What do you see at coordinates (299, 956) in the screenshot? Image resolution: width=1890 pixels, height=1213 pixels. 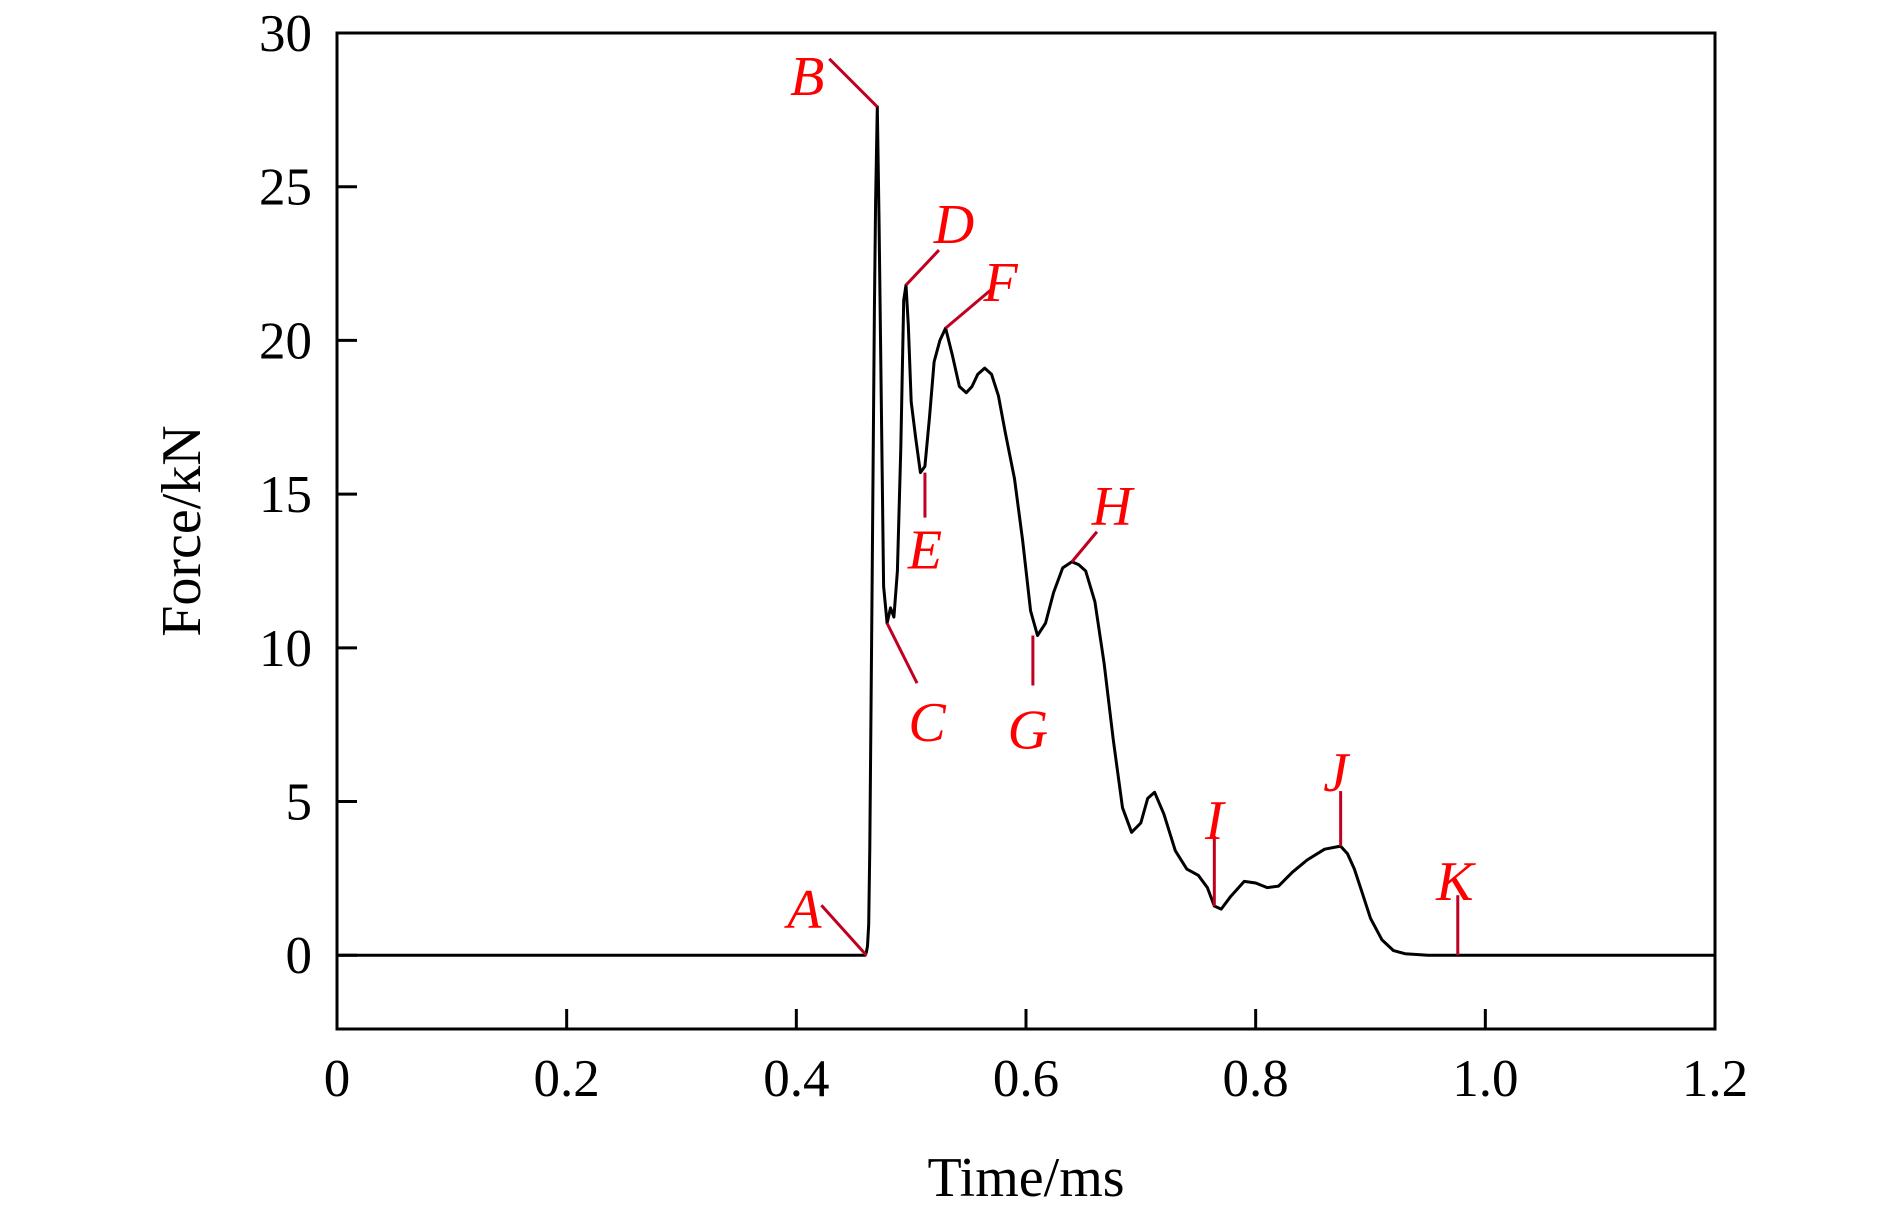 I see `y-tick-label: 0` at bounding box center [299, 956].